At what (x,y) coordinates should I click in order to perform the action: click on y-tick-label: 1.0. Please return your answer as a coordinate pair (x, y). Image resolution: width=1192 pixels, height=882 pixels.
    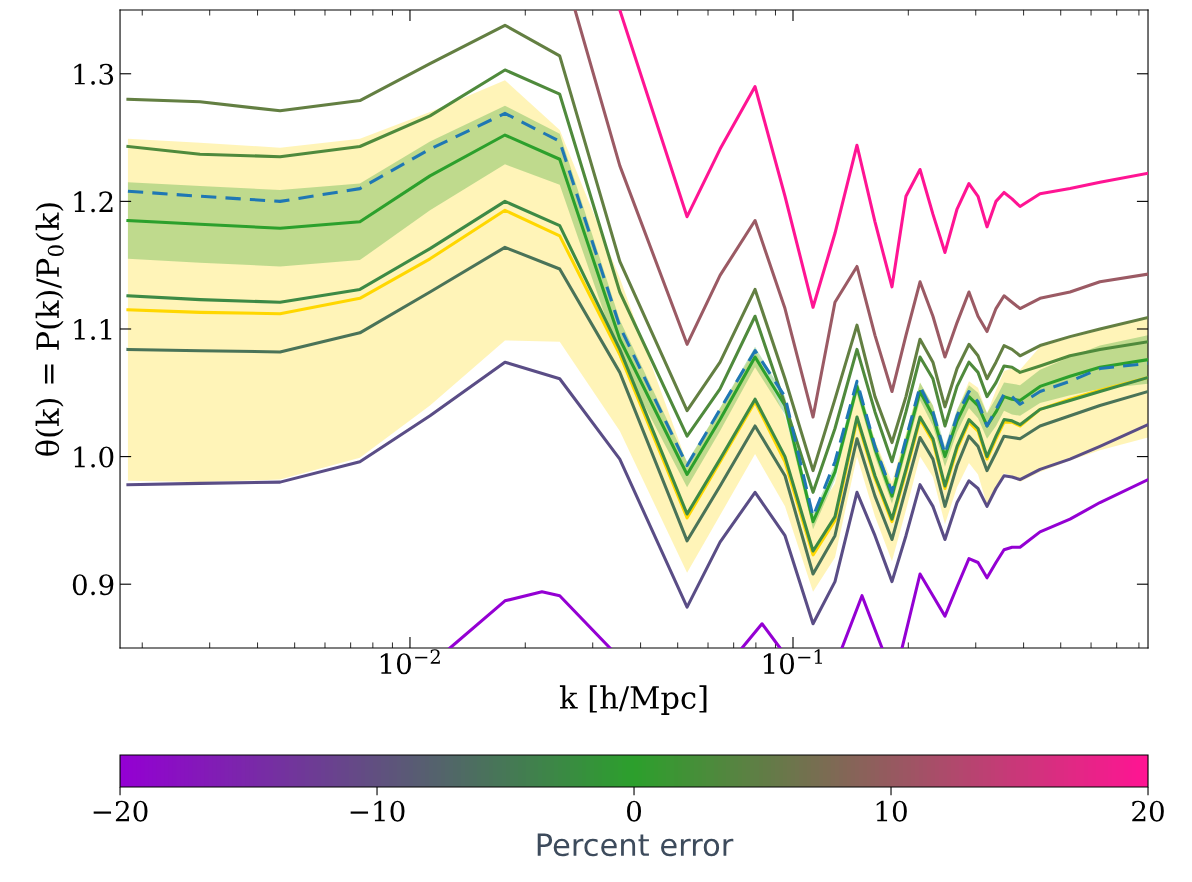
    Looking at the image, I should click on (94, 457).